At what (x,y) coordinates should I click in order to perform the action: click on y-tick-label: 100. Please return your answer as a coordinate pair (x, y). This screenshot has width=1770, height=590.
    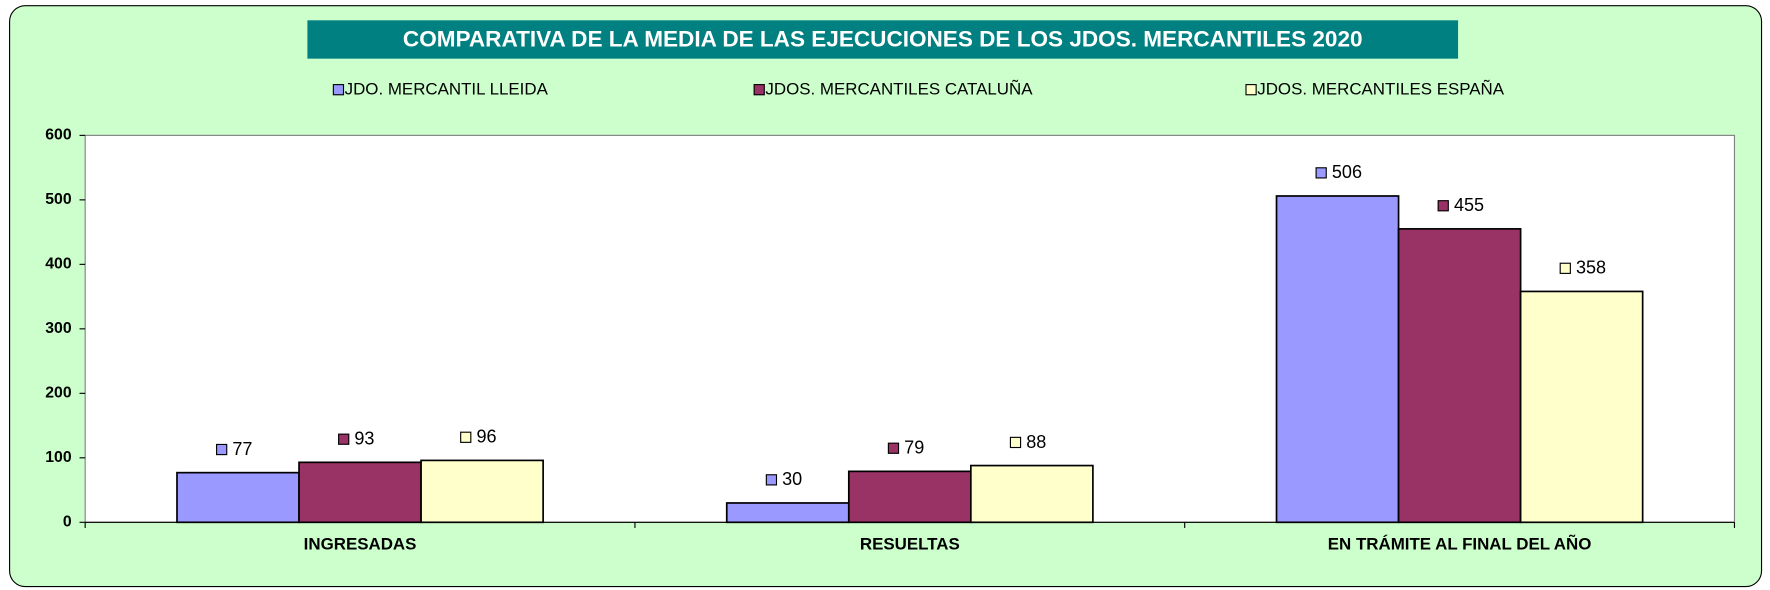
    Looking at the image, I should click on (58, 457).